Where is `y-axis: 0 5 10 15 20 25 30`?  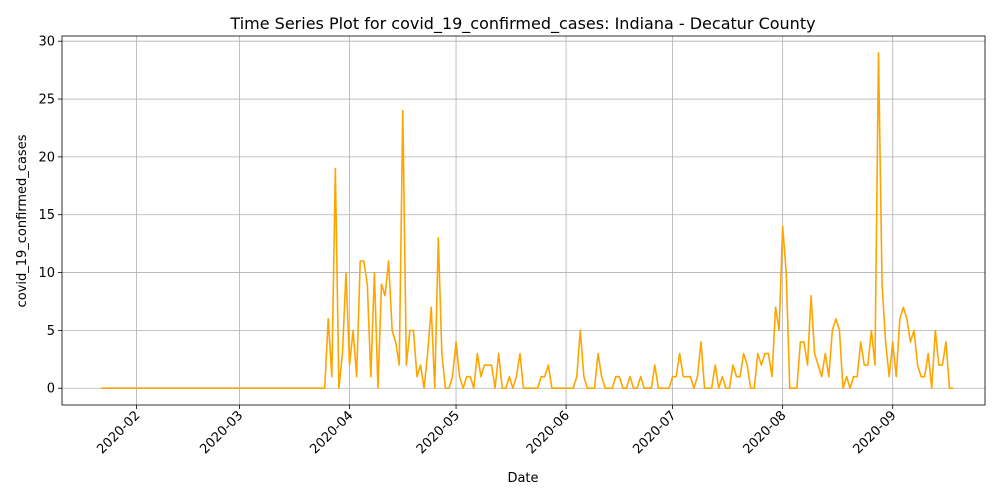
y-axis: 0 5 10 15 20 25 30 is located at coordinates (50, 216).